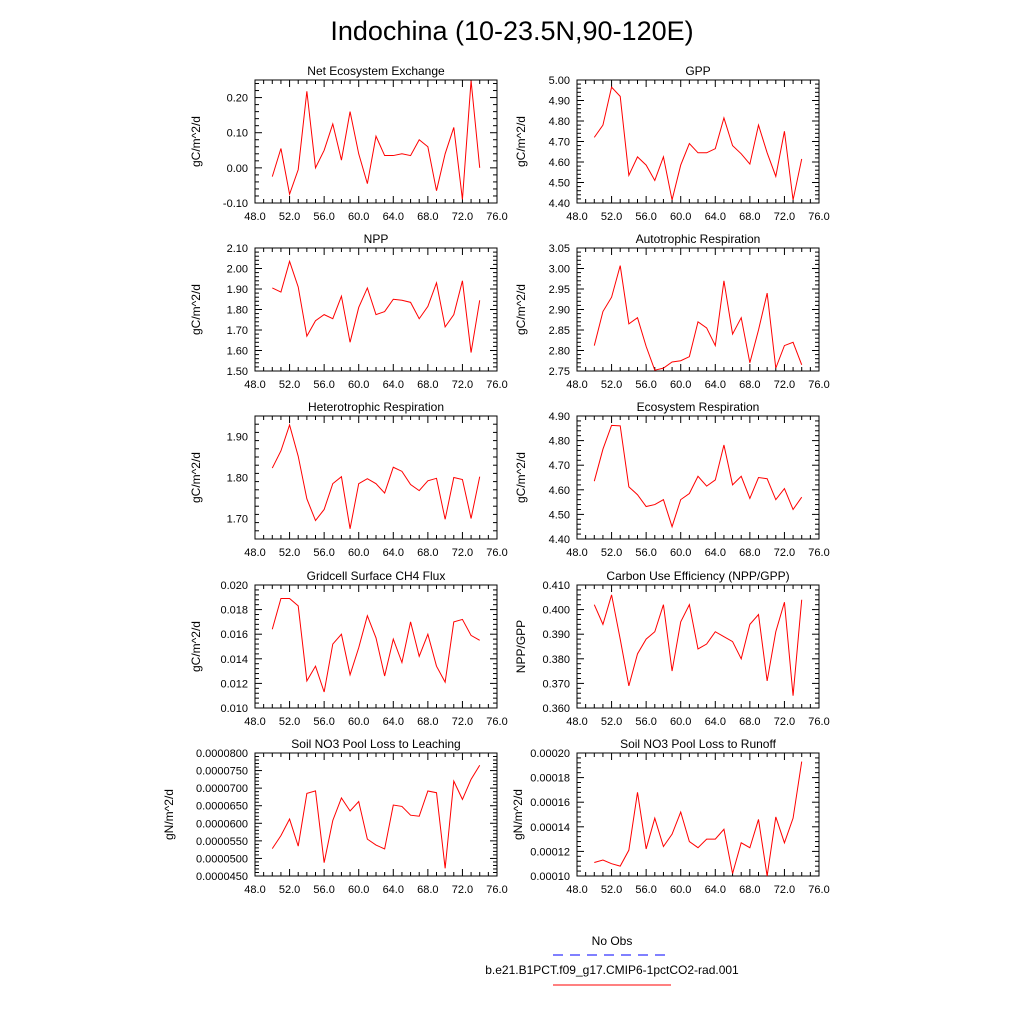 This screenshot has width=1024, height=1024. Describe the element at coordinates (234, 709) in the screenshot. I see `y-tick-label: 0.010` at that location.